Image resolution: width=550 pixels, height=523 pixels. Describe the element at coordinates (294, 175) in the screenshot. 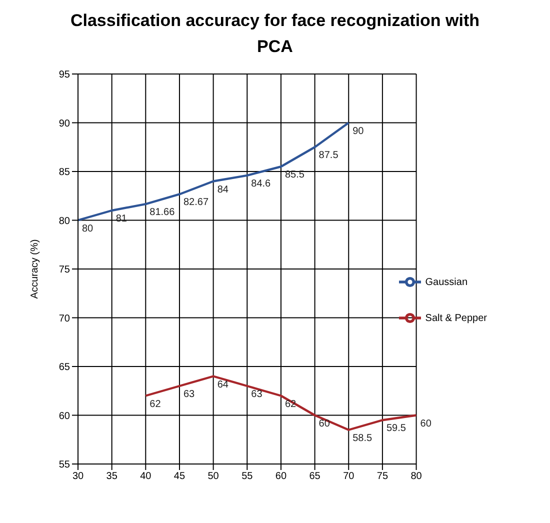

I see `data-label: 85.5` at that location.